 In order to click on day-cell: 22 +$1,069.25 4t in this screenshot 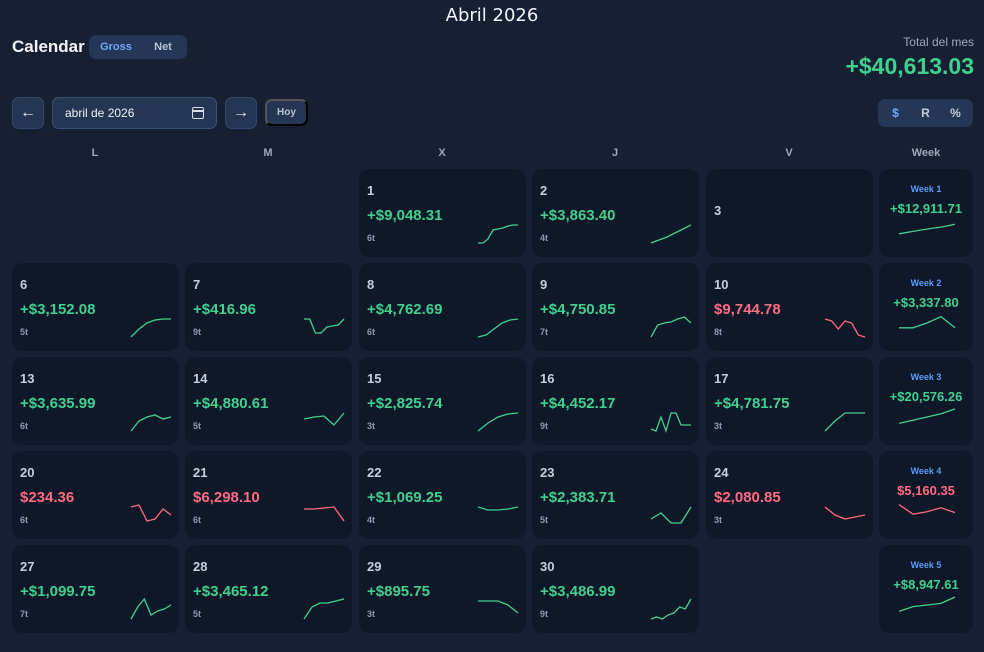, I will do `click(442, 495)`.